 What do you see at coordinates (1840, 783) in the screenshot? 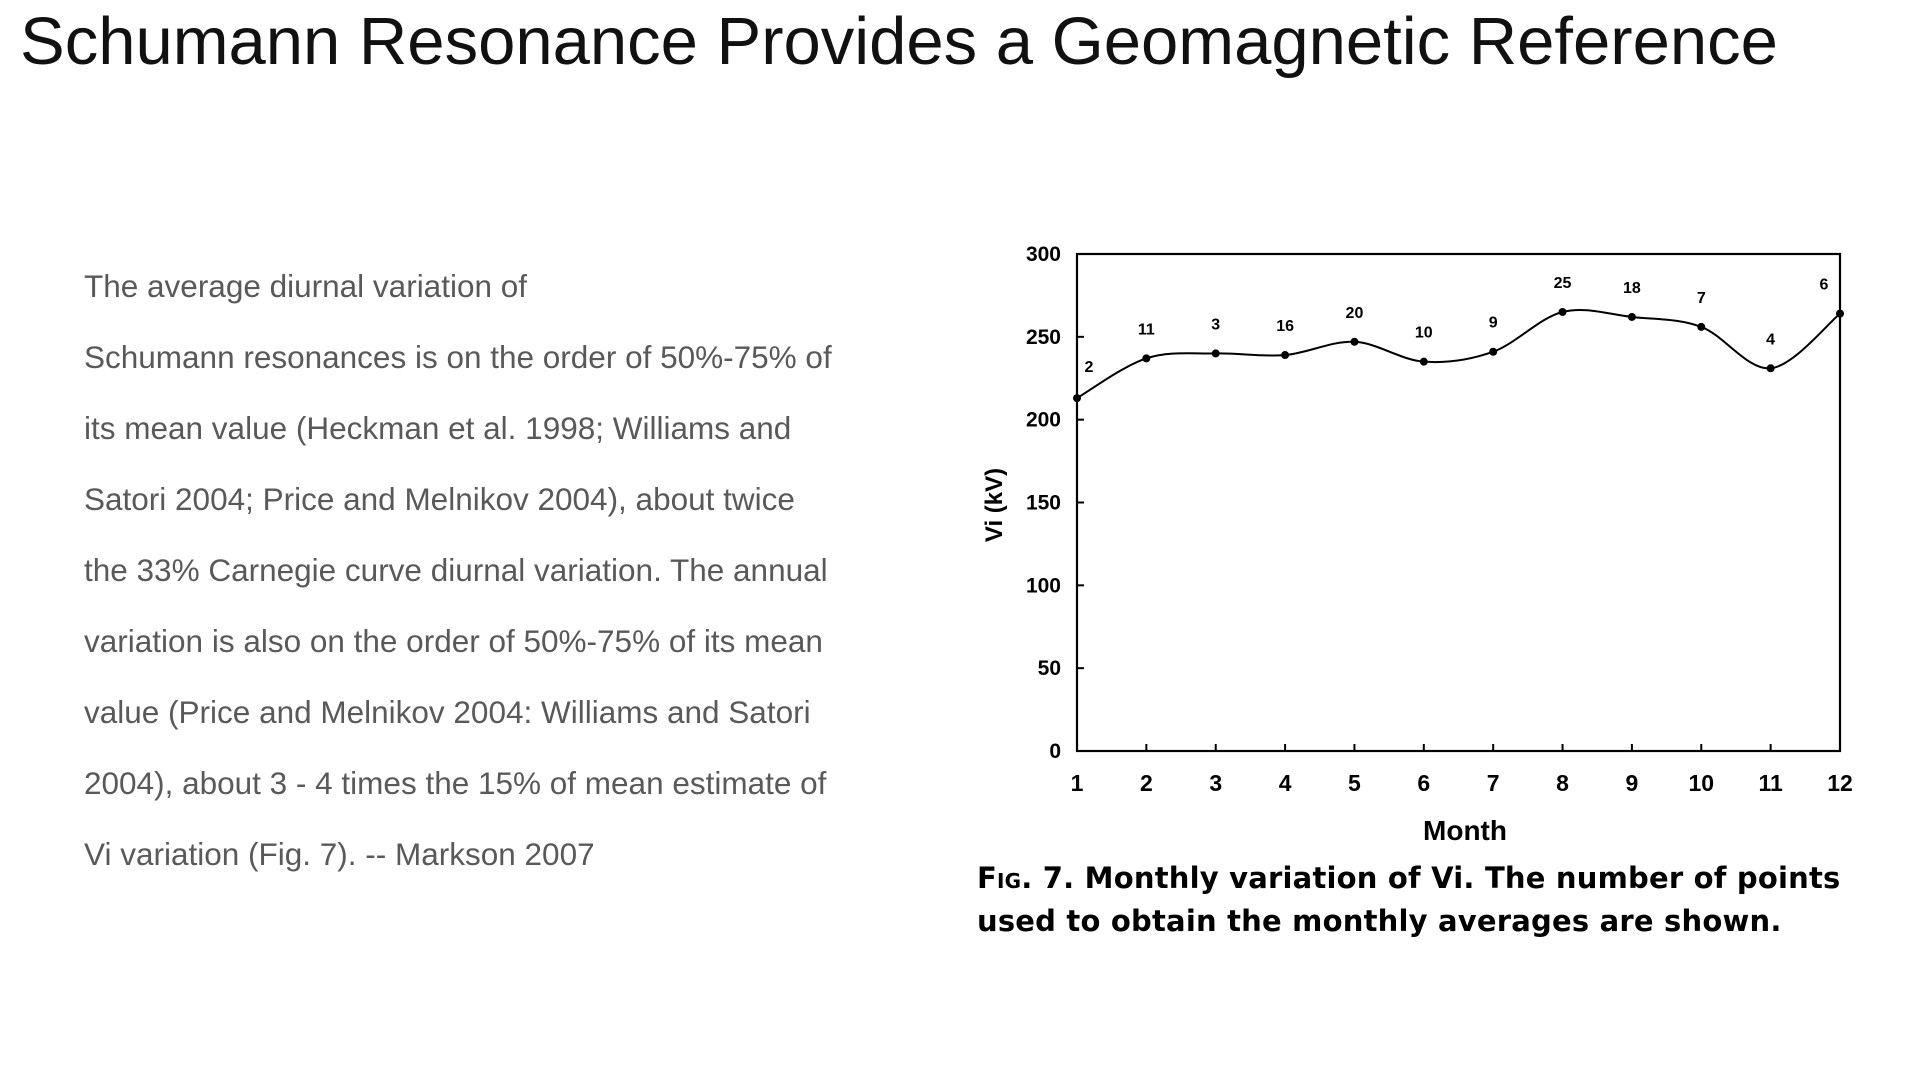
I see `x-tick-label: 12` at bounding box center [1840, 783].